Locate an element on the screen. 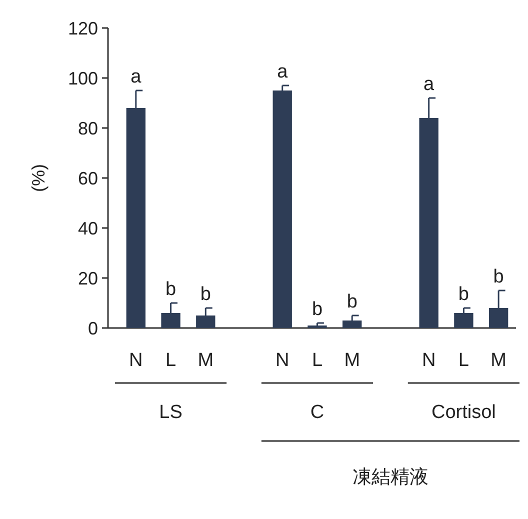 The width and height of the screenshot is (528, 519). text: Cortisol is located at coordinates (463, 412).